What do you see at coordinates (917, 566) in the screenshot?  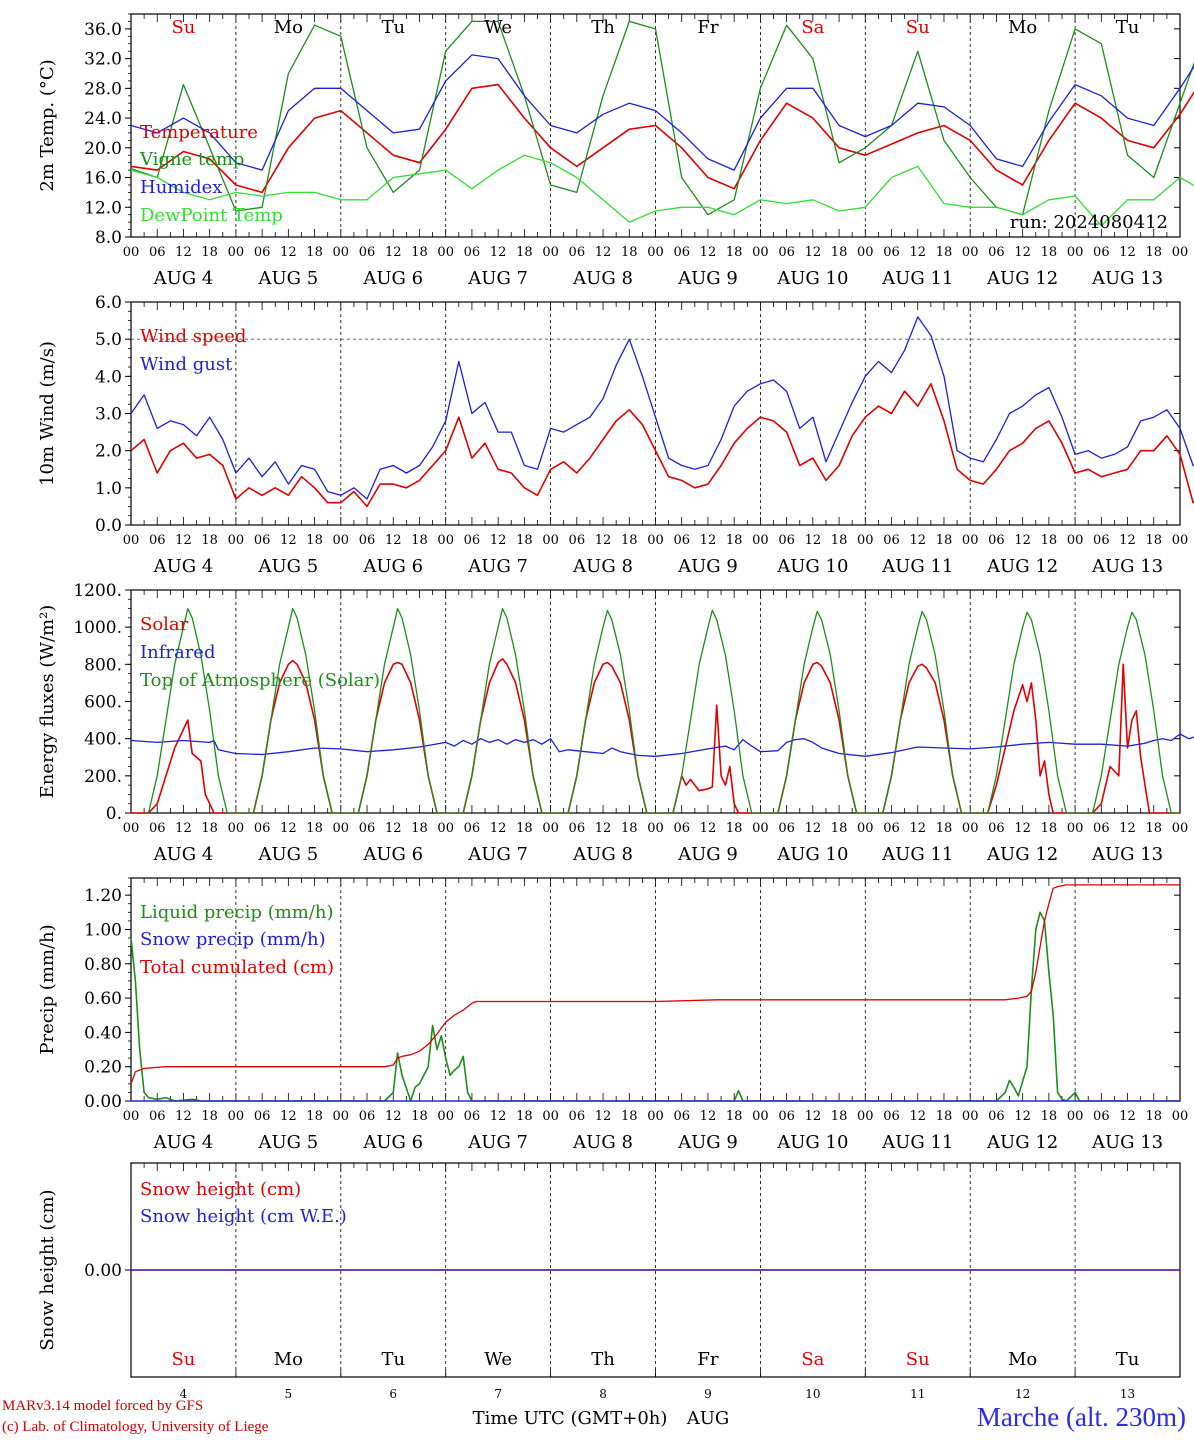 I see `date-label: AUG 11` at bounding box center [917, 566].